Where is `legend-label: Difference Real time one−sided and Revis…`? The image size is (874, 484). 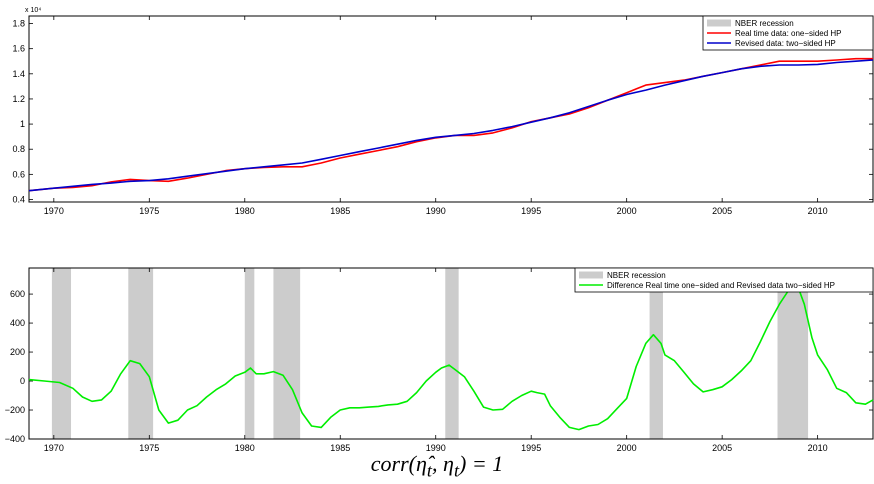 legend-label: Difference Real time one−sided and Revis… is located at coordinates (721, 285).